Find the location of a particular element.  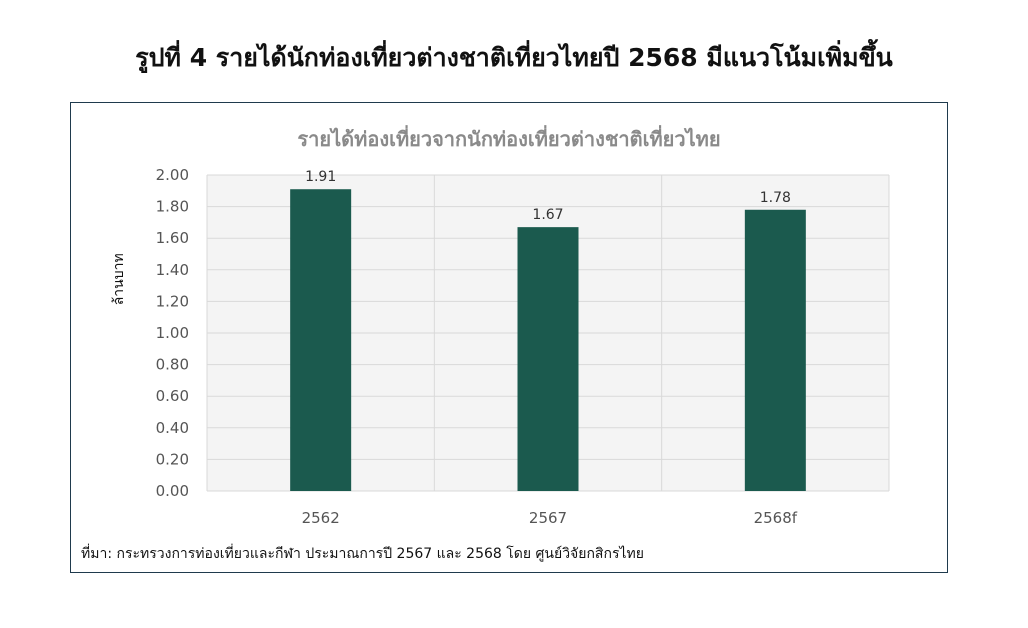

y-tick-label: 1.20 is located at coordinates (172, 301).